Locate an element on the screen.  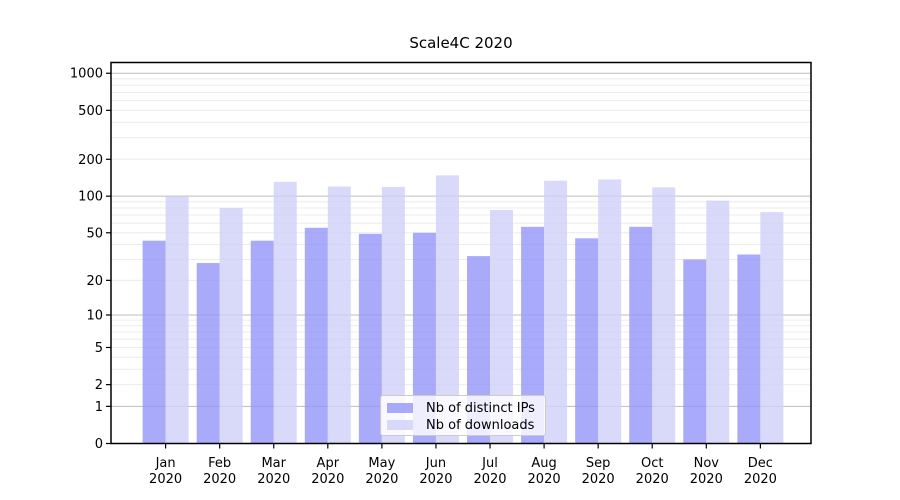
bar-distinct-ips-sep is located at coordinates (587, 341).